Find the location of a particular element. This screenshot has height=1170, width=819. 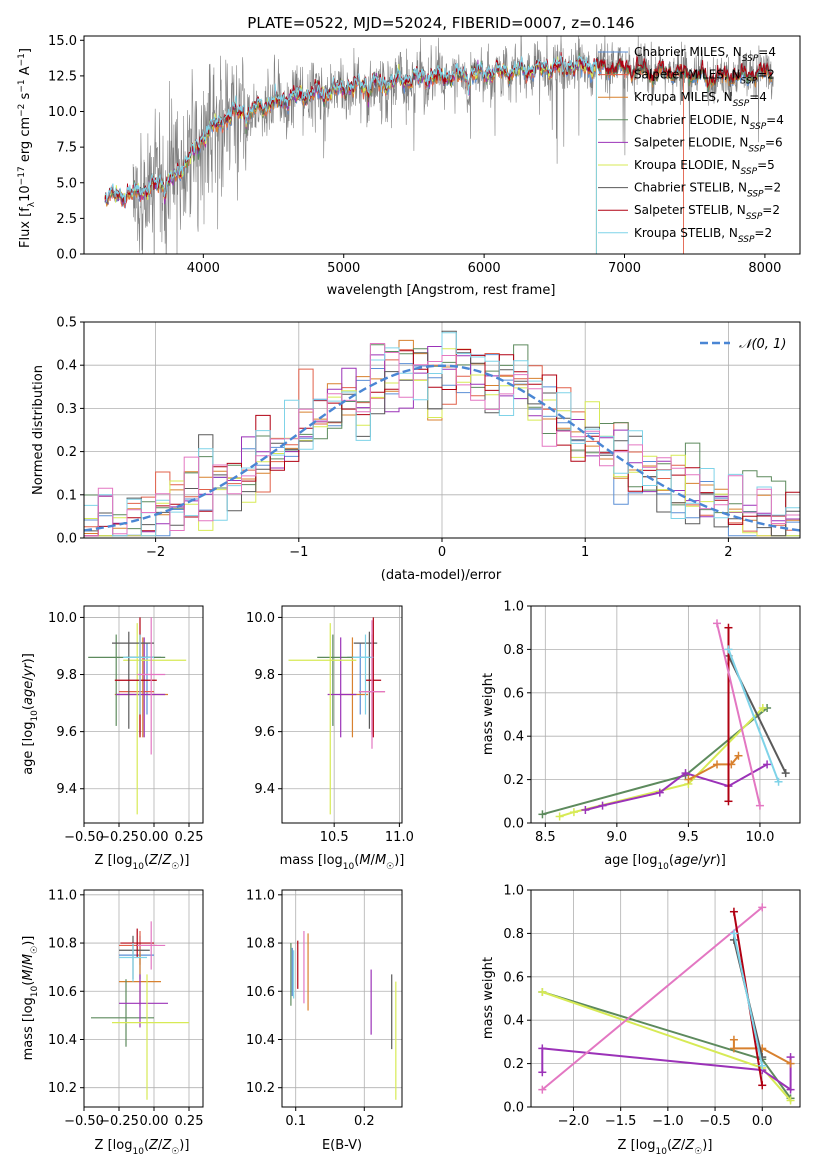

spectrum-xlabel: wavelength [Angstrom, rest frame] is located at coordinates (441, 290).